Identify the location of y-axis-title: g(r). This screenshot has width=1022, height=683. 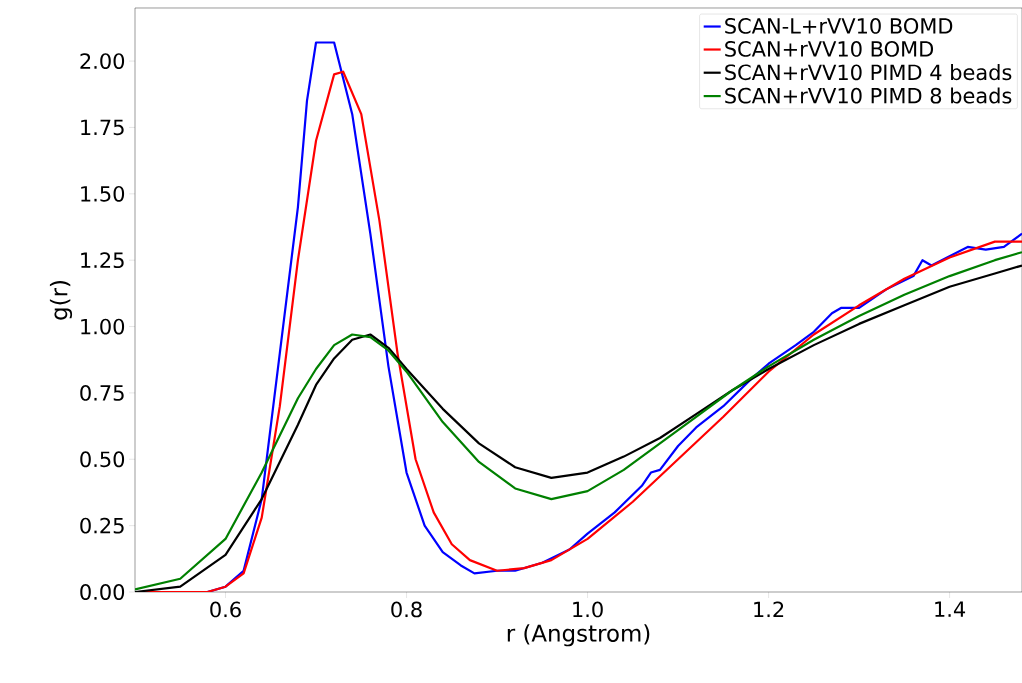
(61, 300).